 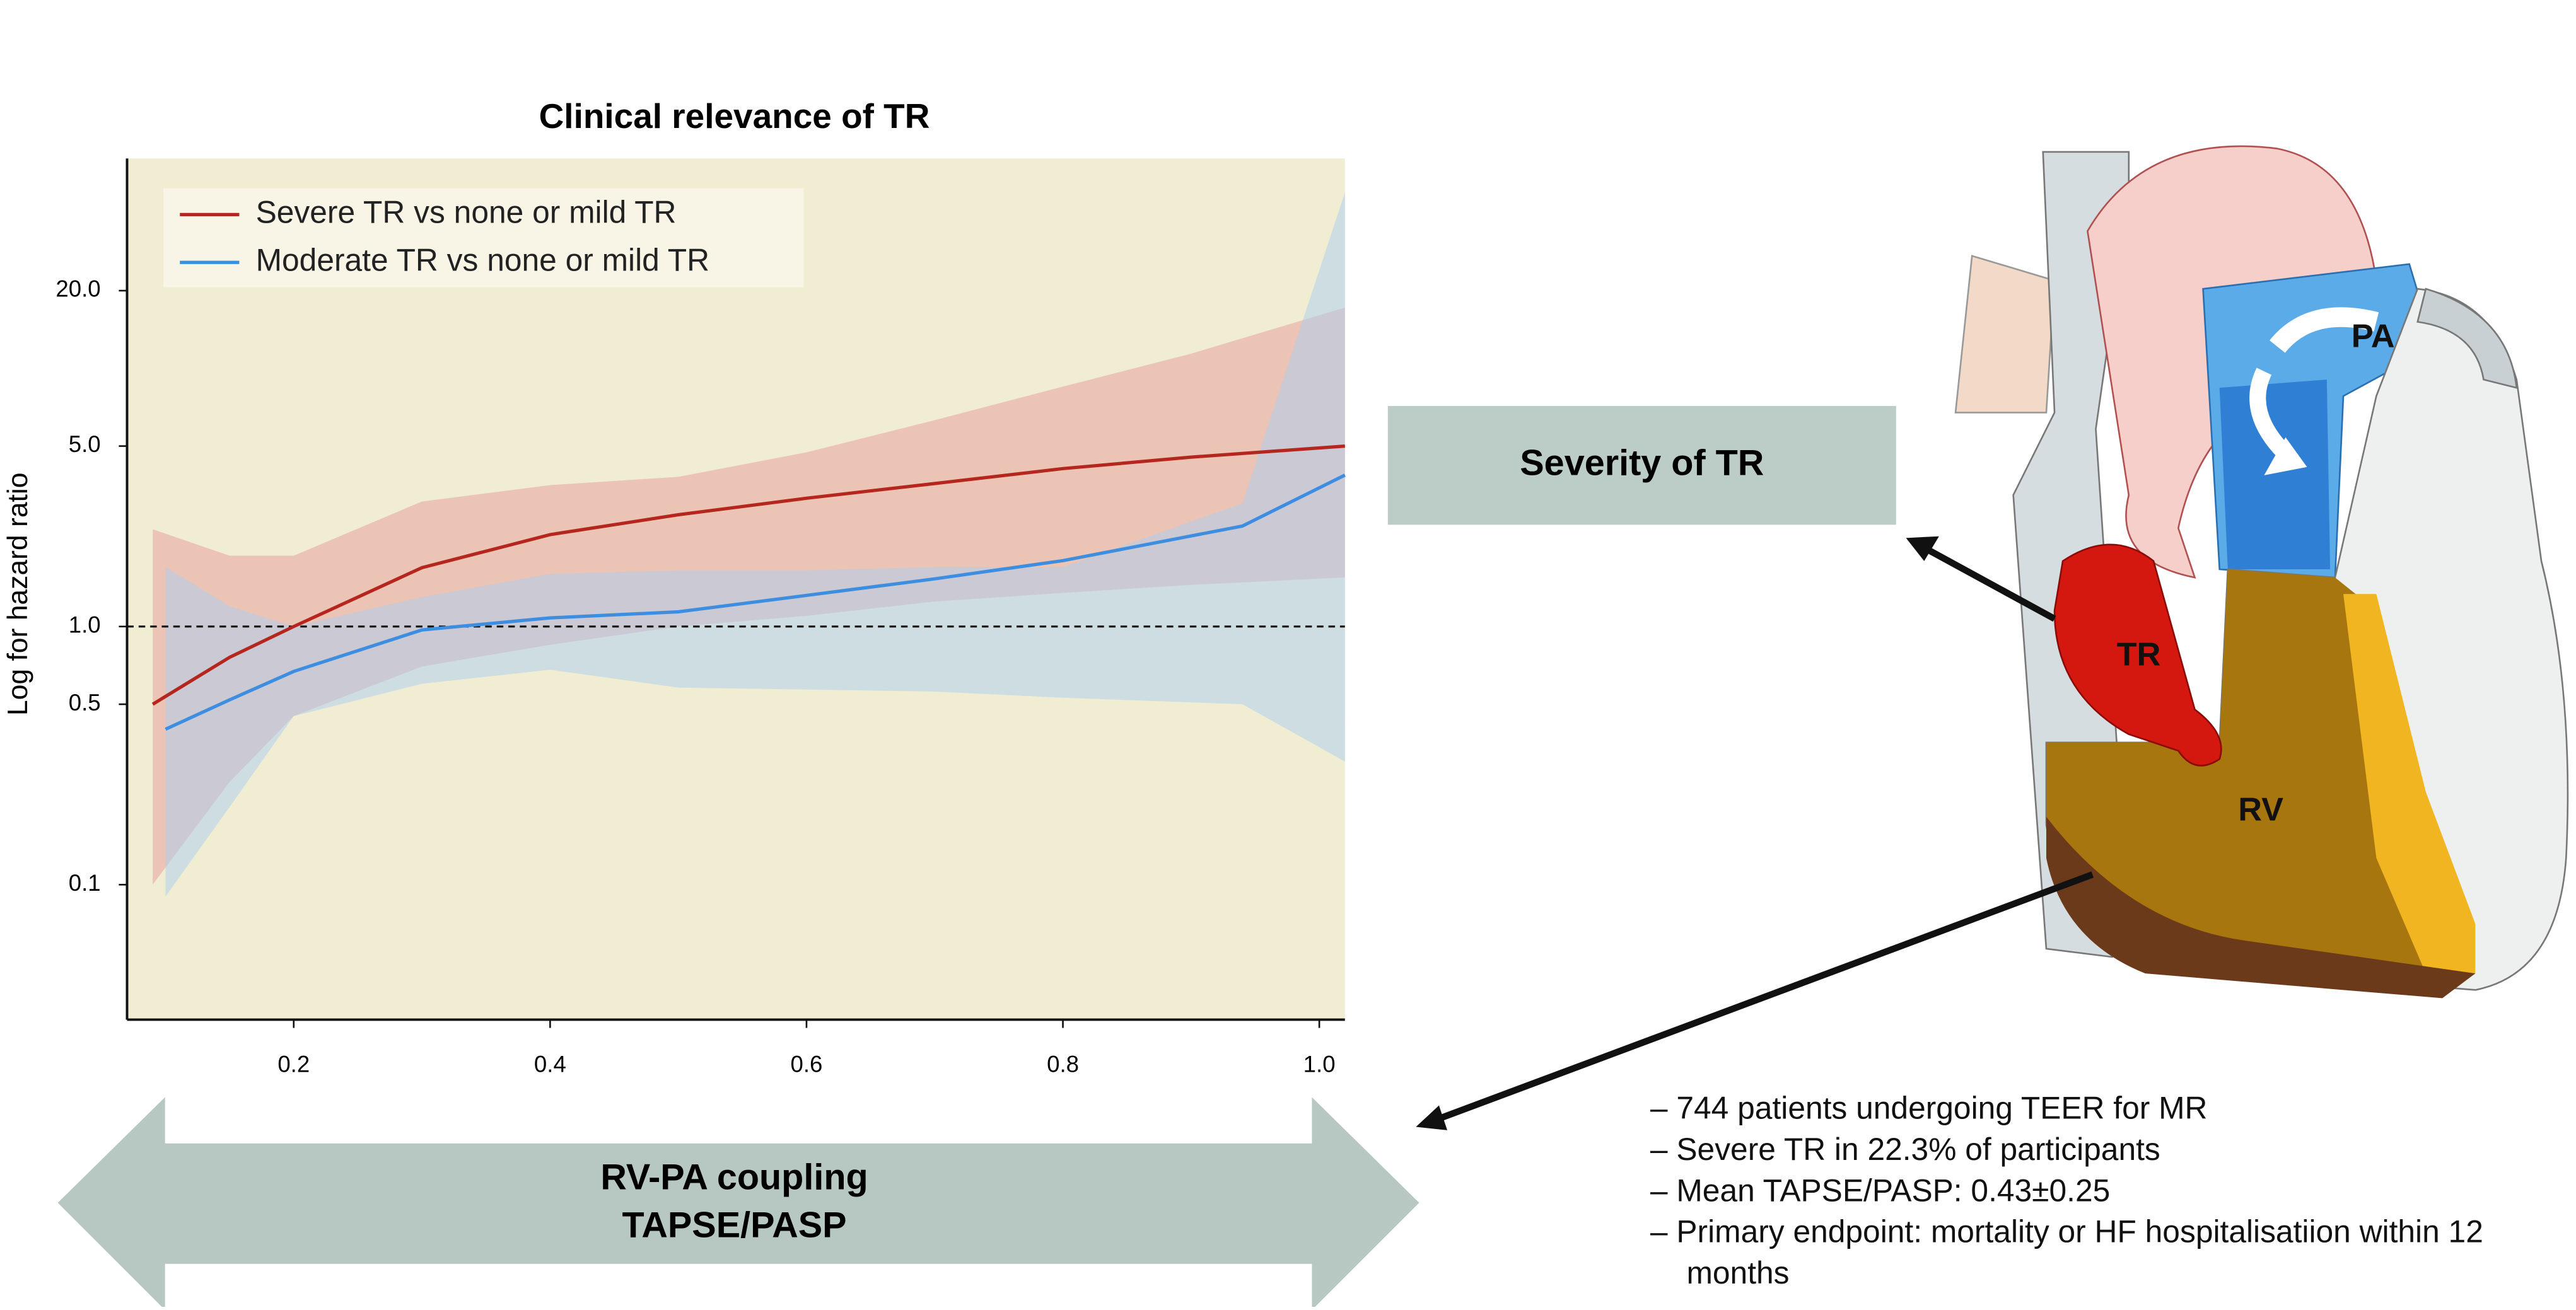 What do you see at coordinates (2139, 655) in the screenshot?
I see `heart-label: TR` at bounding box center [2139, 655].